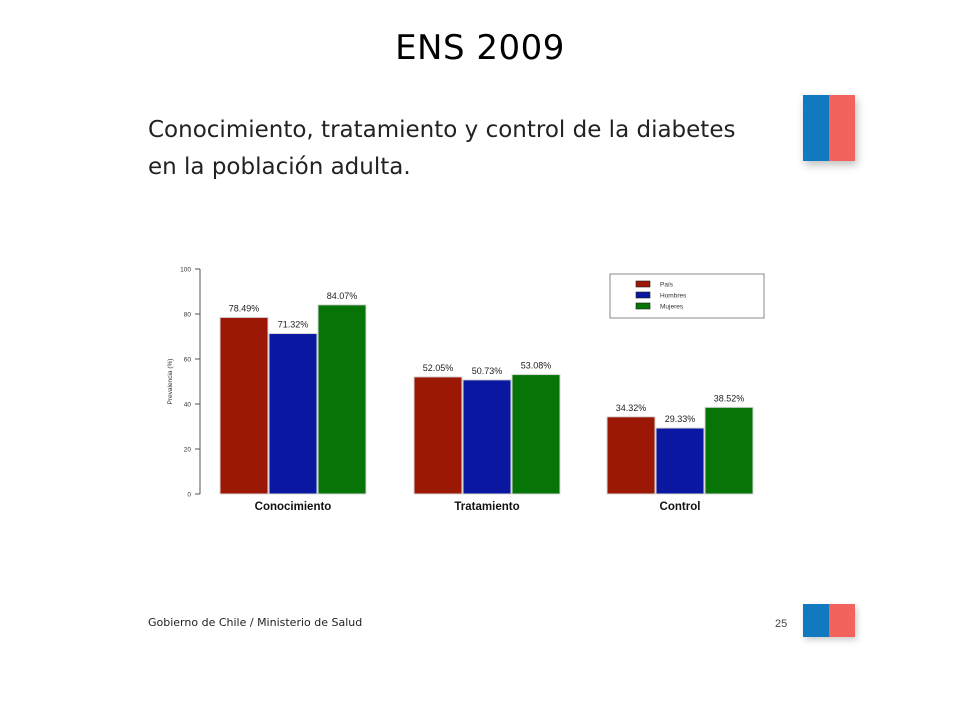 Image resolution: width=960 pixels, height=720 pixels. Describe the element at coordinates (536, 366) in the screenshot. I see `bar-data-label: 53.08%` at that location.